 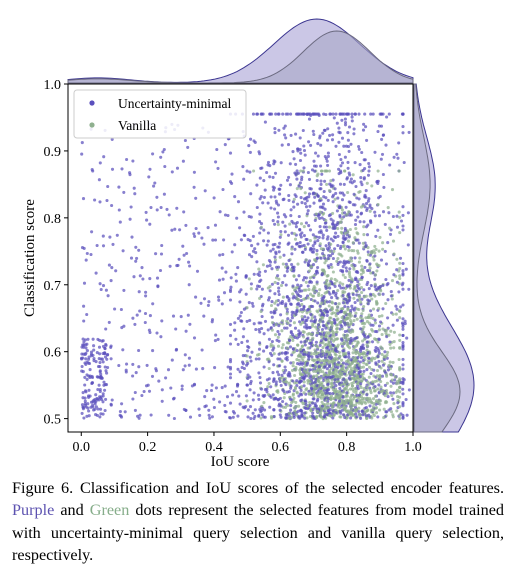 What do you see at coordinates (214, 447) in the screenshot?
I see `x-tick-label: 0.4` at bounding box center [214, 447].